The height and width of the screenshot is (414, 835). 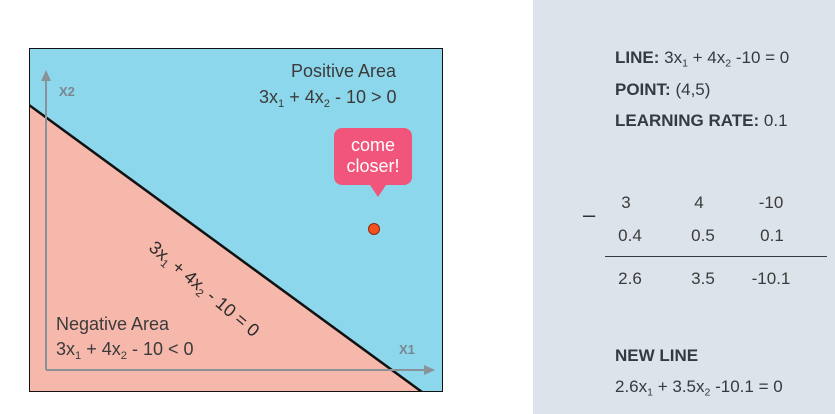 What do you see at coordinates (657, 355) in the screenshot?
I see `new-line-label: NEW LINE` at bounding box center [657, 355].